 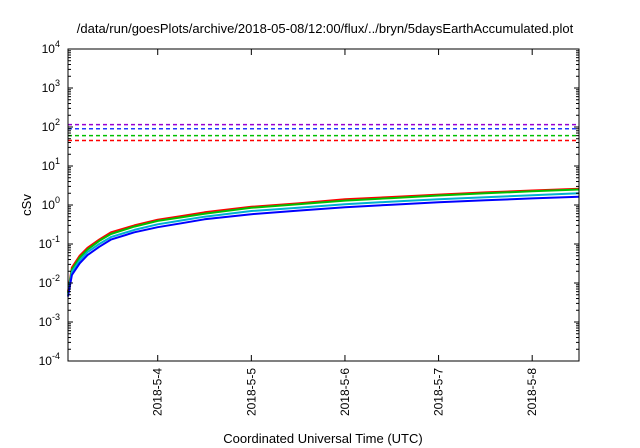 What do you see at coordinates (51, 86) in the screenshot?
I see `y-tick-label: 10³` at bounding box center [51, 86].